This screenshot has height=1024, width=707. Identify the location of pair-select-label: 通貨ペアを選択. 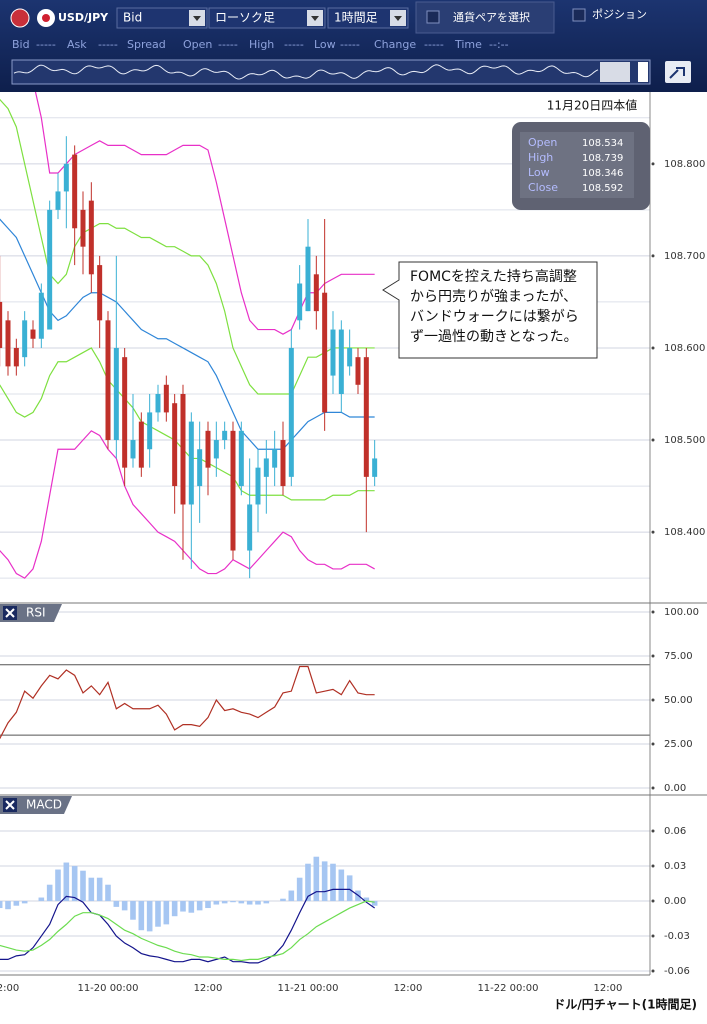
(491, 17).